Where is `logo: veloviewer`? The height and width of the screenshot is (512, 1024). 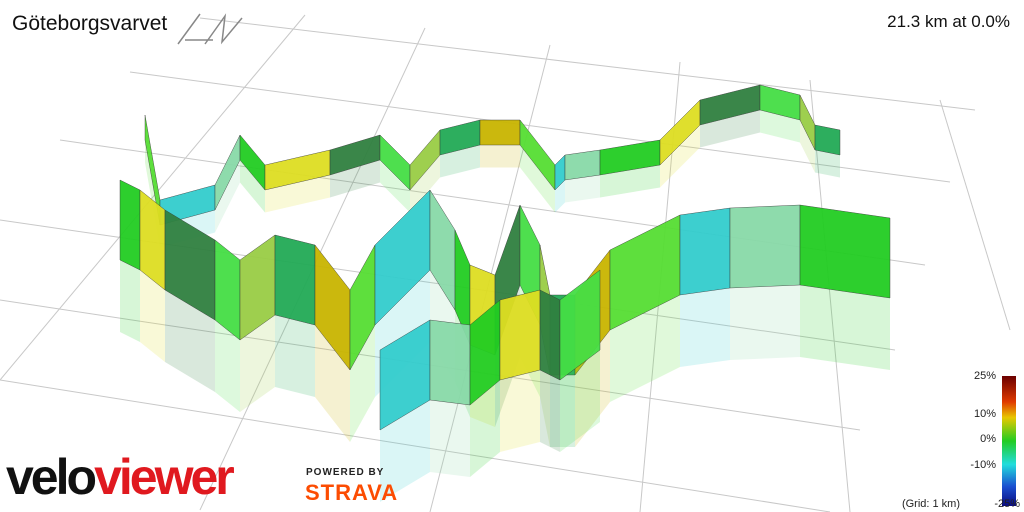 logo: veloviewer is located at coordinates (120, 477).